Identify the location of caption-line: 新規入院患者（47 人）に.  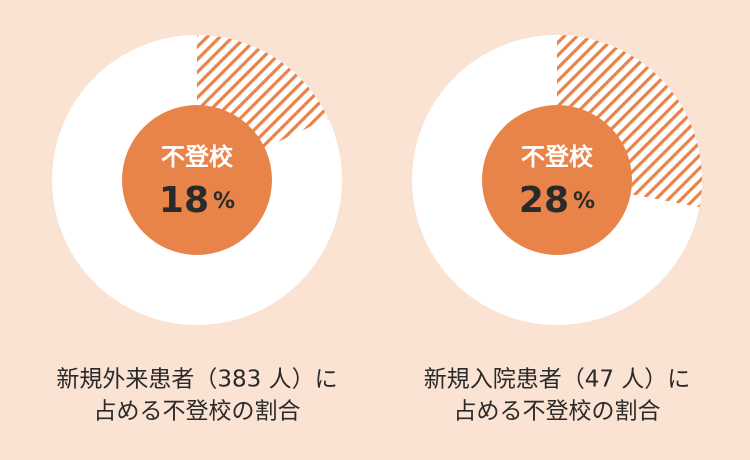
(557, 380).